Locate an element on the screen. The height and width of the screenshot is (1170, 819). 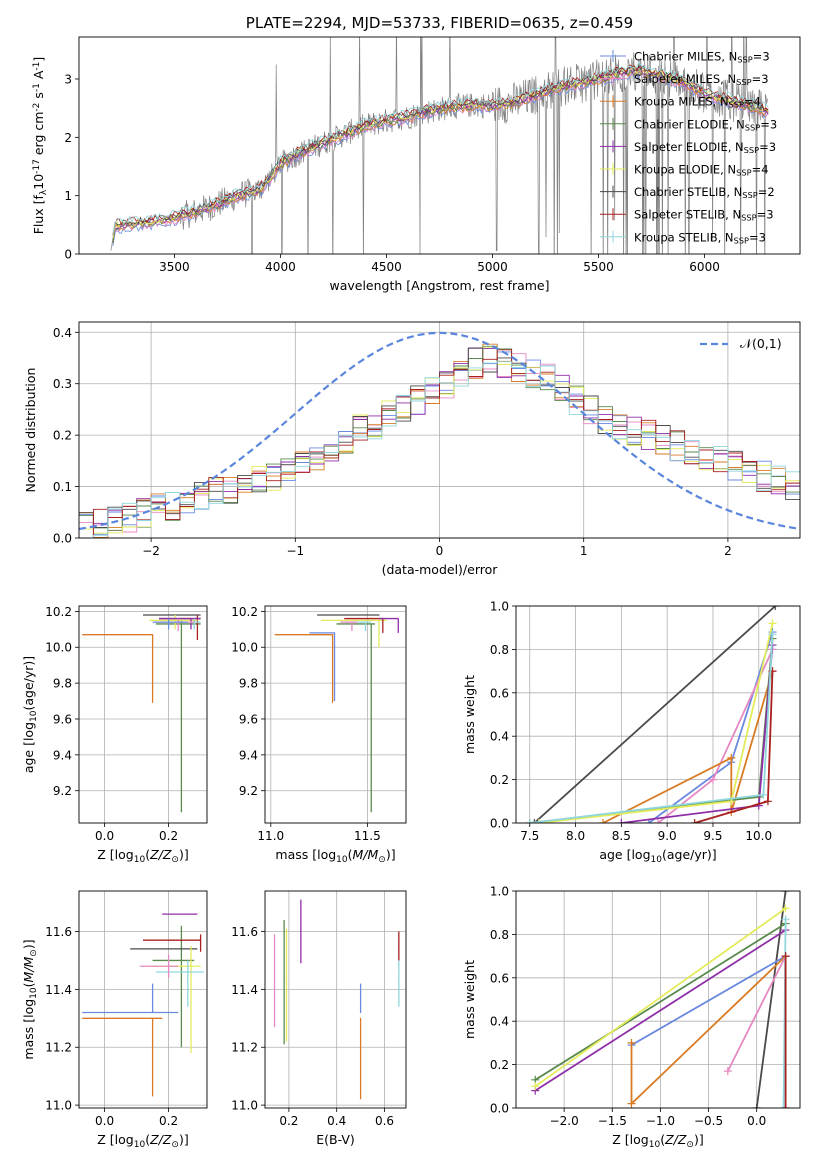
y-tick-label: 11.4 is located at coordinates (58, 990).